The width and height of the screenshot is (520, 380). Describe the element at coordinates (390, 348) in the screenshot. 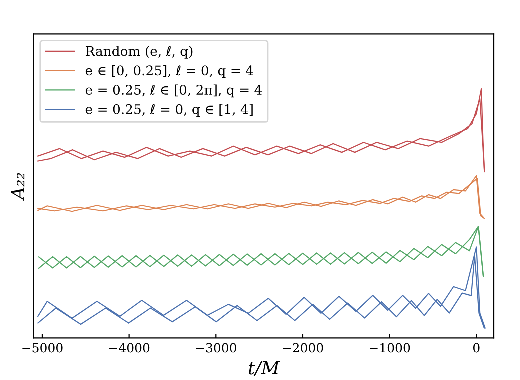

I see `x-tick-label: −1000` at that location.